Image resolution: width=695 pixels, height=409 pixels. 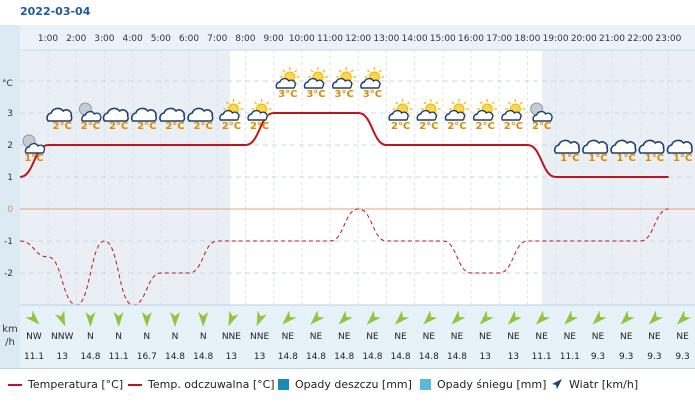 I want to click on hour-label: 21:00, so click(x=612, y=39).